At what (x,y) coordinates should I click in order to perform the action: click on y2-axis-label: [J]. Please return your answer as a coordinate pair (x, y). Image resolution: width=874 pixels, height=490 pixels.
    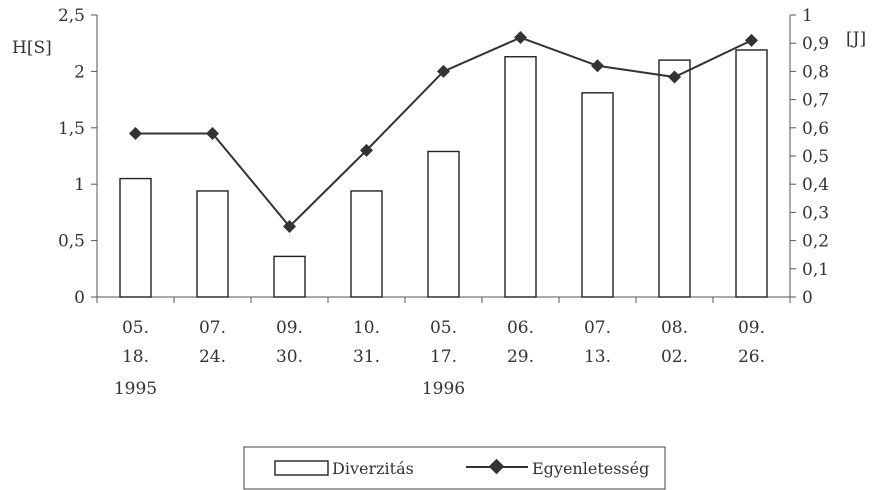
    Looking at the image, I should click on (856, 39).